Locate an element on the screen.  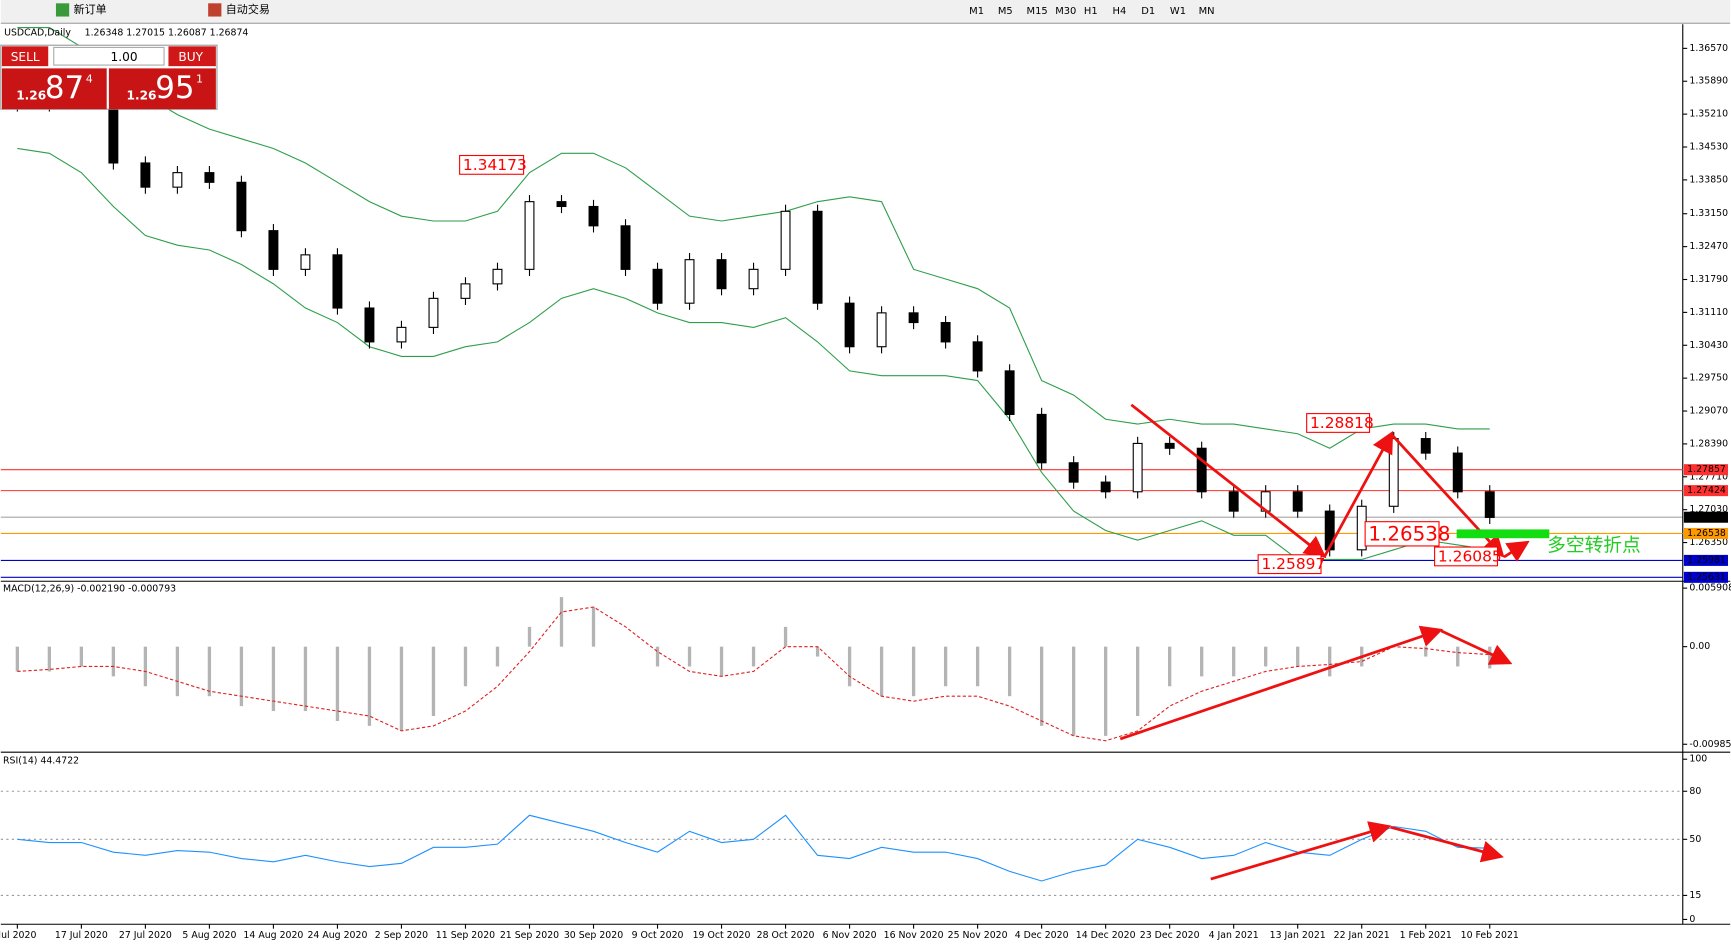
sell-button is located at coordinates (25, 56).